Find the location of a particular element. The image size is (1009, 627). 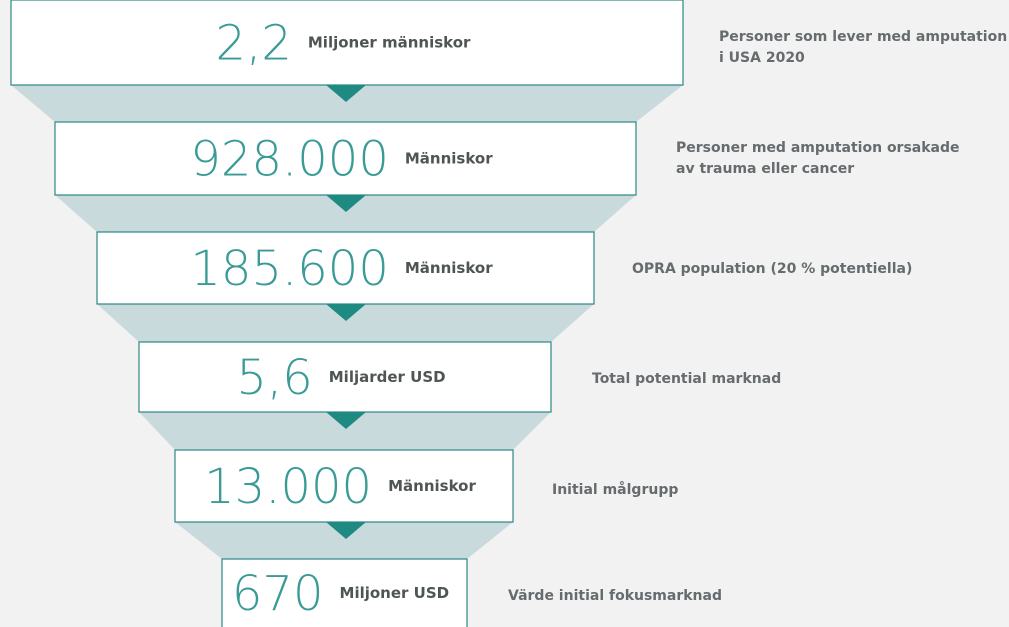

value-label: 670 Miljoner USD is located at coordinates (340, 594).